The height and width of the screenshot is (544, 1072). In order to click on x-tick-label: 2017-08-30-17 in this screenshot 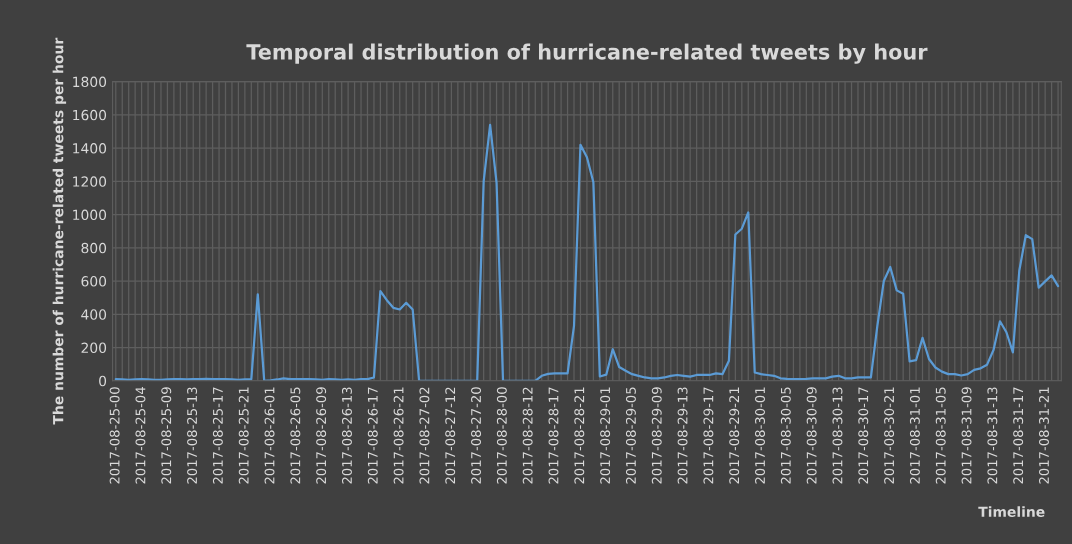, I will do `click(863, 435)`.